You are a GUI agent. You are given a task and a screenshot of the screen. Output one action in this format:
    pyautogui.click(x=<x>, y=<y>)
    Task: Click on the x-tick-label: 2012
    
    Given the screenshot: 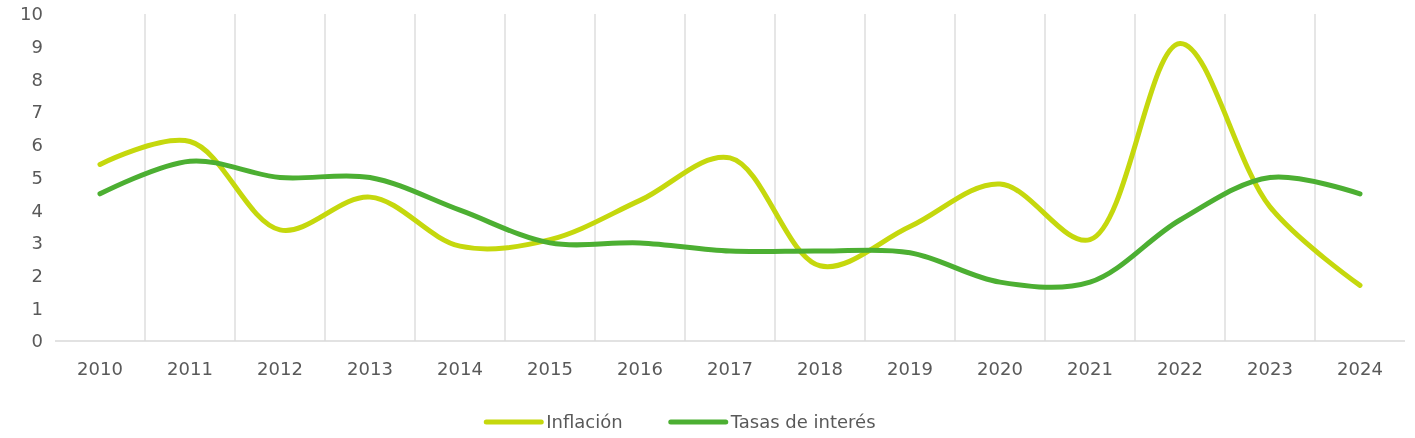 What is the action you would take?
    pyautogui.click(x=280, y=368)
    